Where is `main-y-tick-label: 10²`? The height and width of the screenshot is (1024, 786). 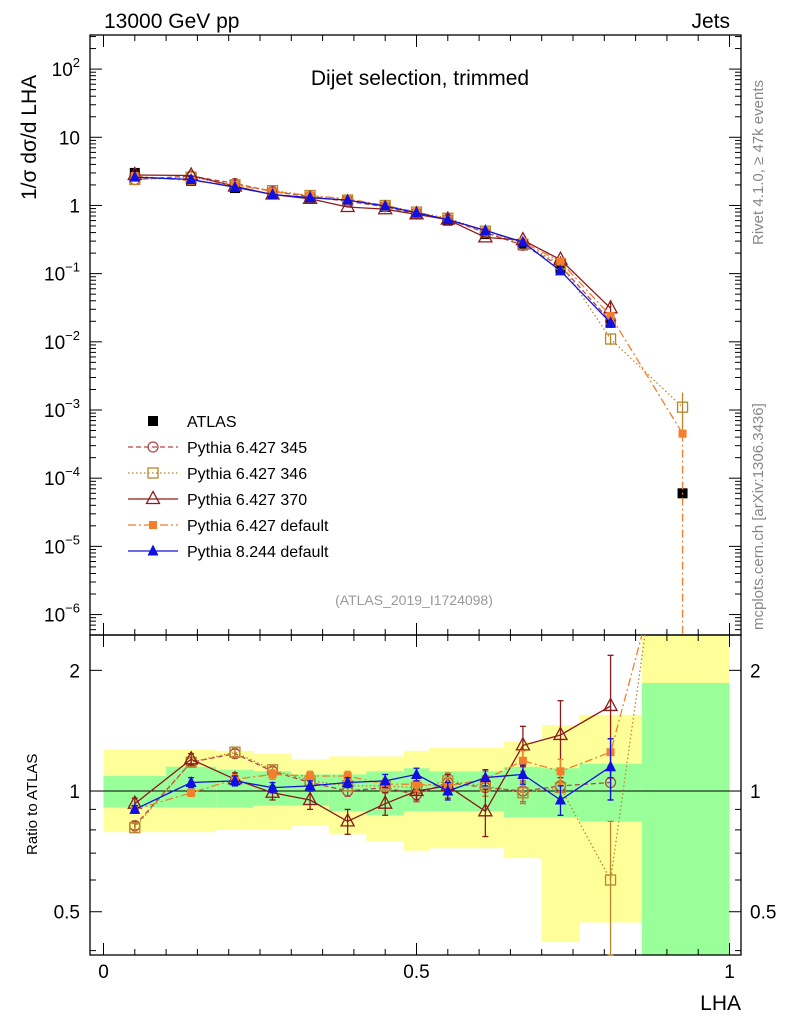
main-y-tick-label: 10² is located at coordinates (66, 68).